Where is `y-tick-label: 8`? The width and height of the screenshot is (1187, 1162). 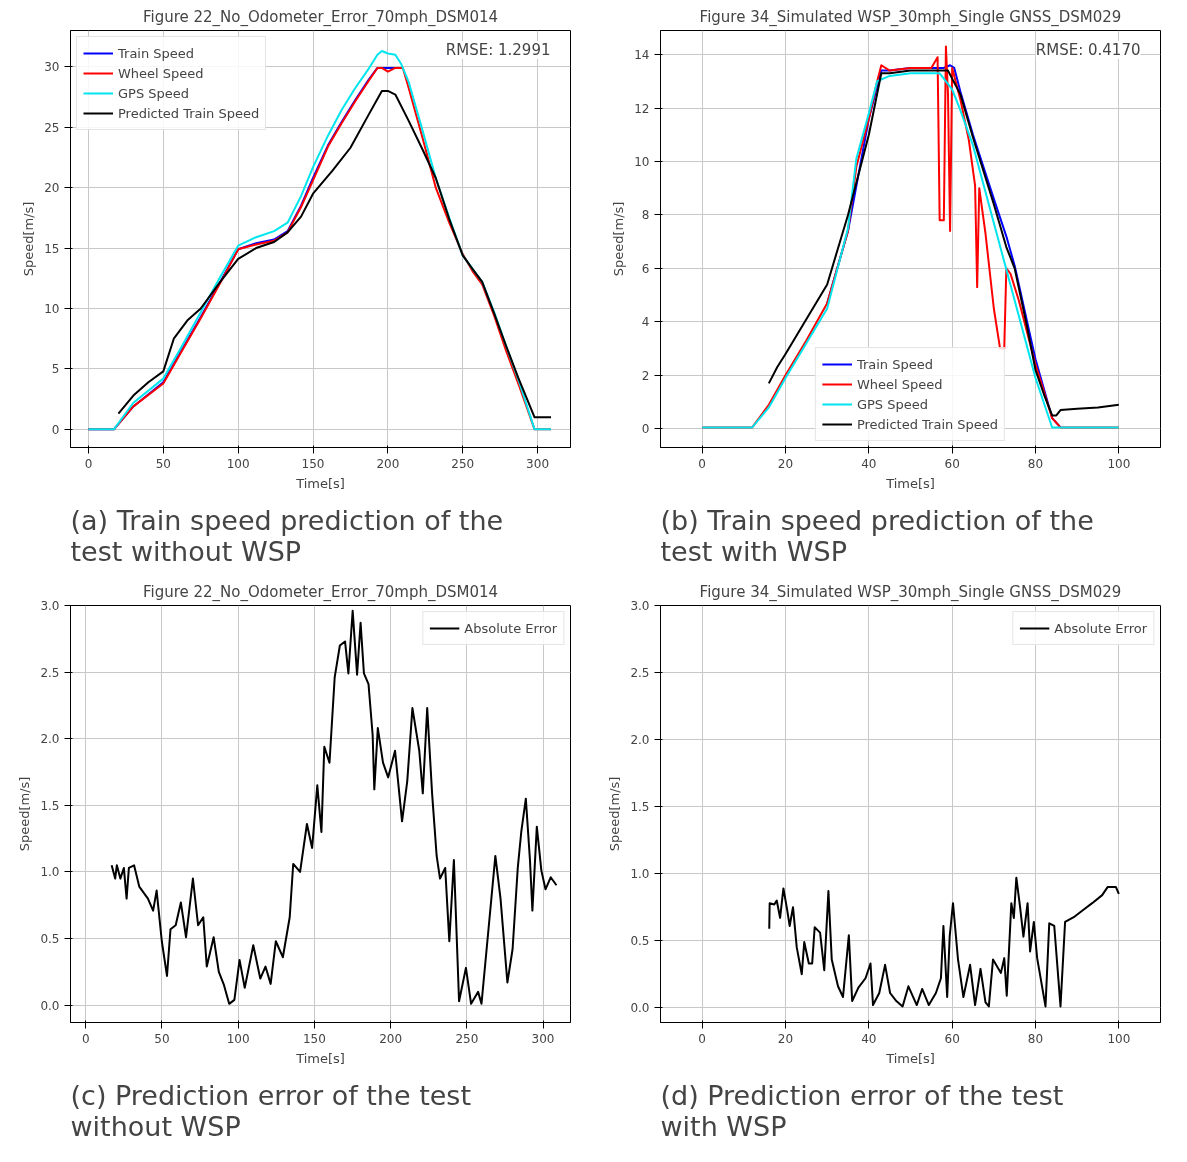
y-tick-label: 8 is located at coordinates (645, 215).